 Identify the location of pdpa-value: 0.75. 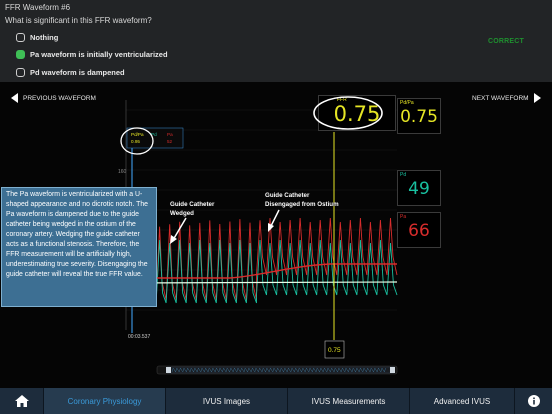
(419, 117).